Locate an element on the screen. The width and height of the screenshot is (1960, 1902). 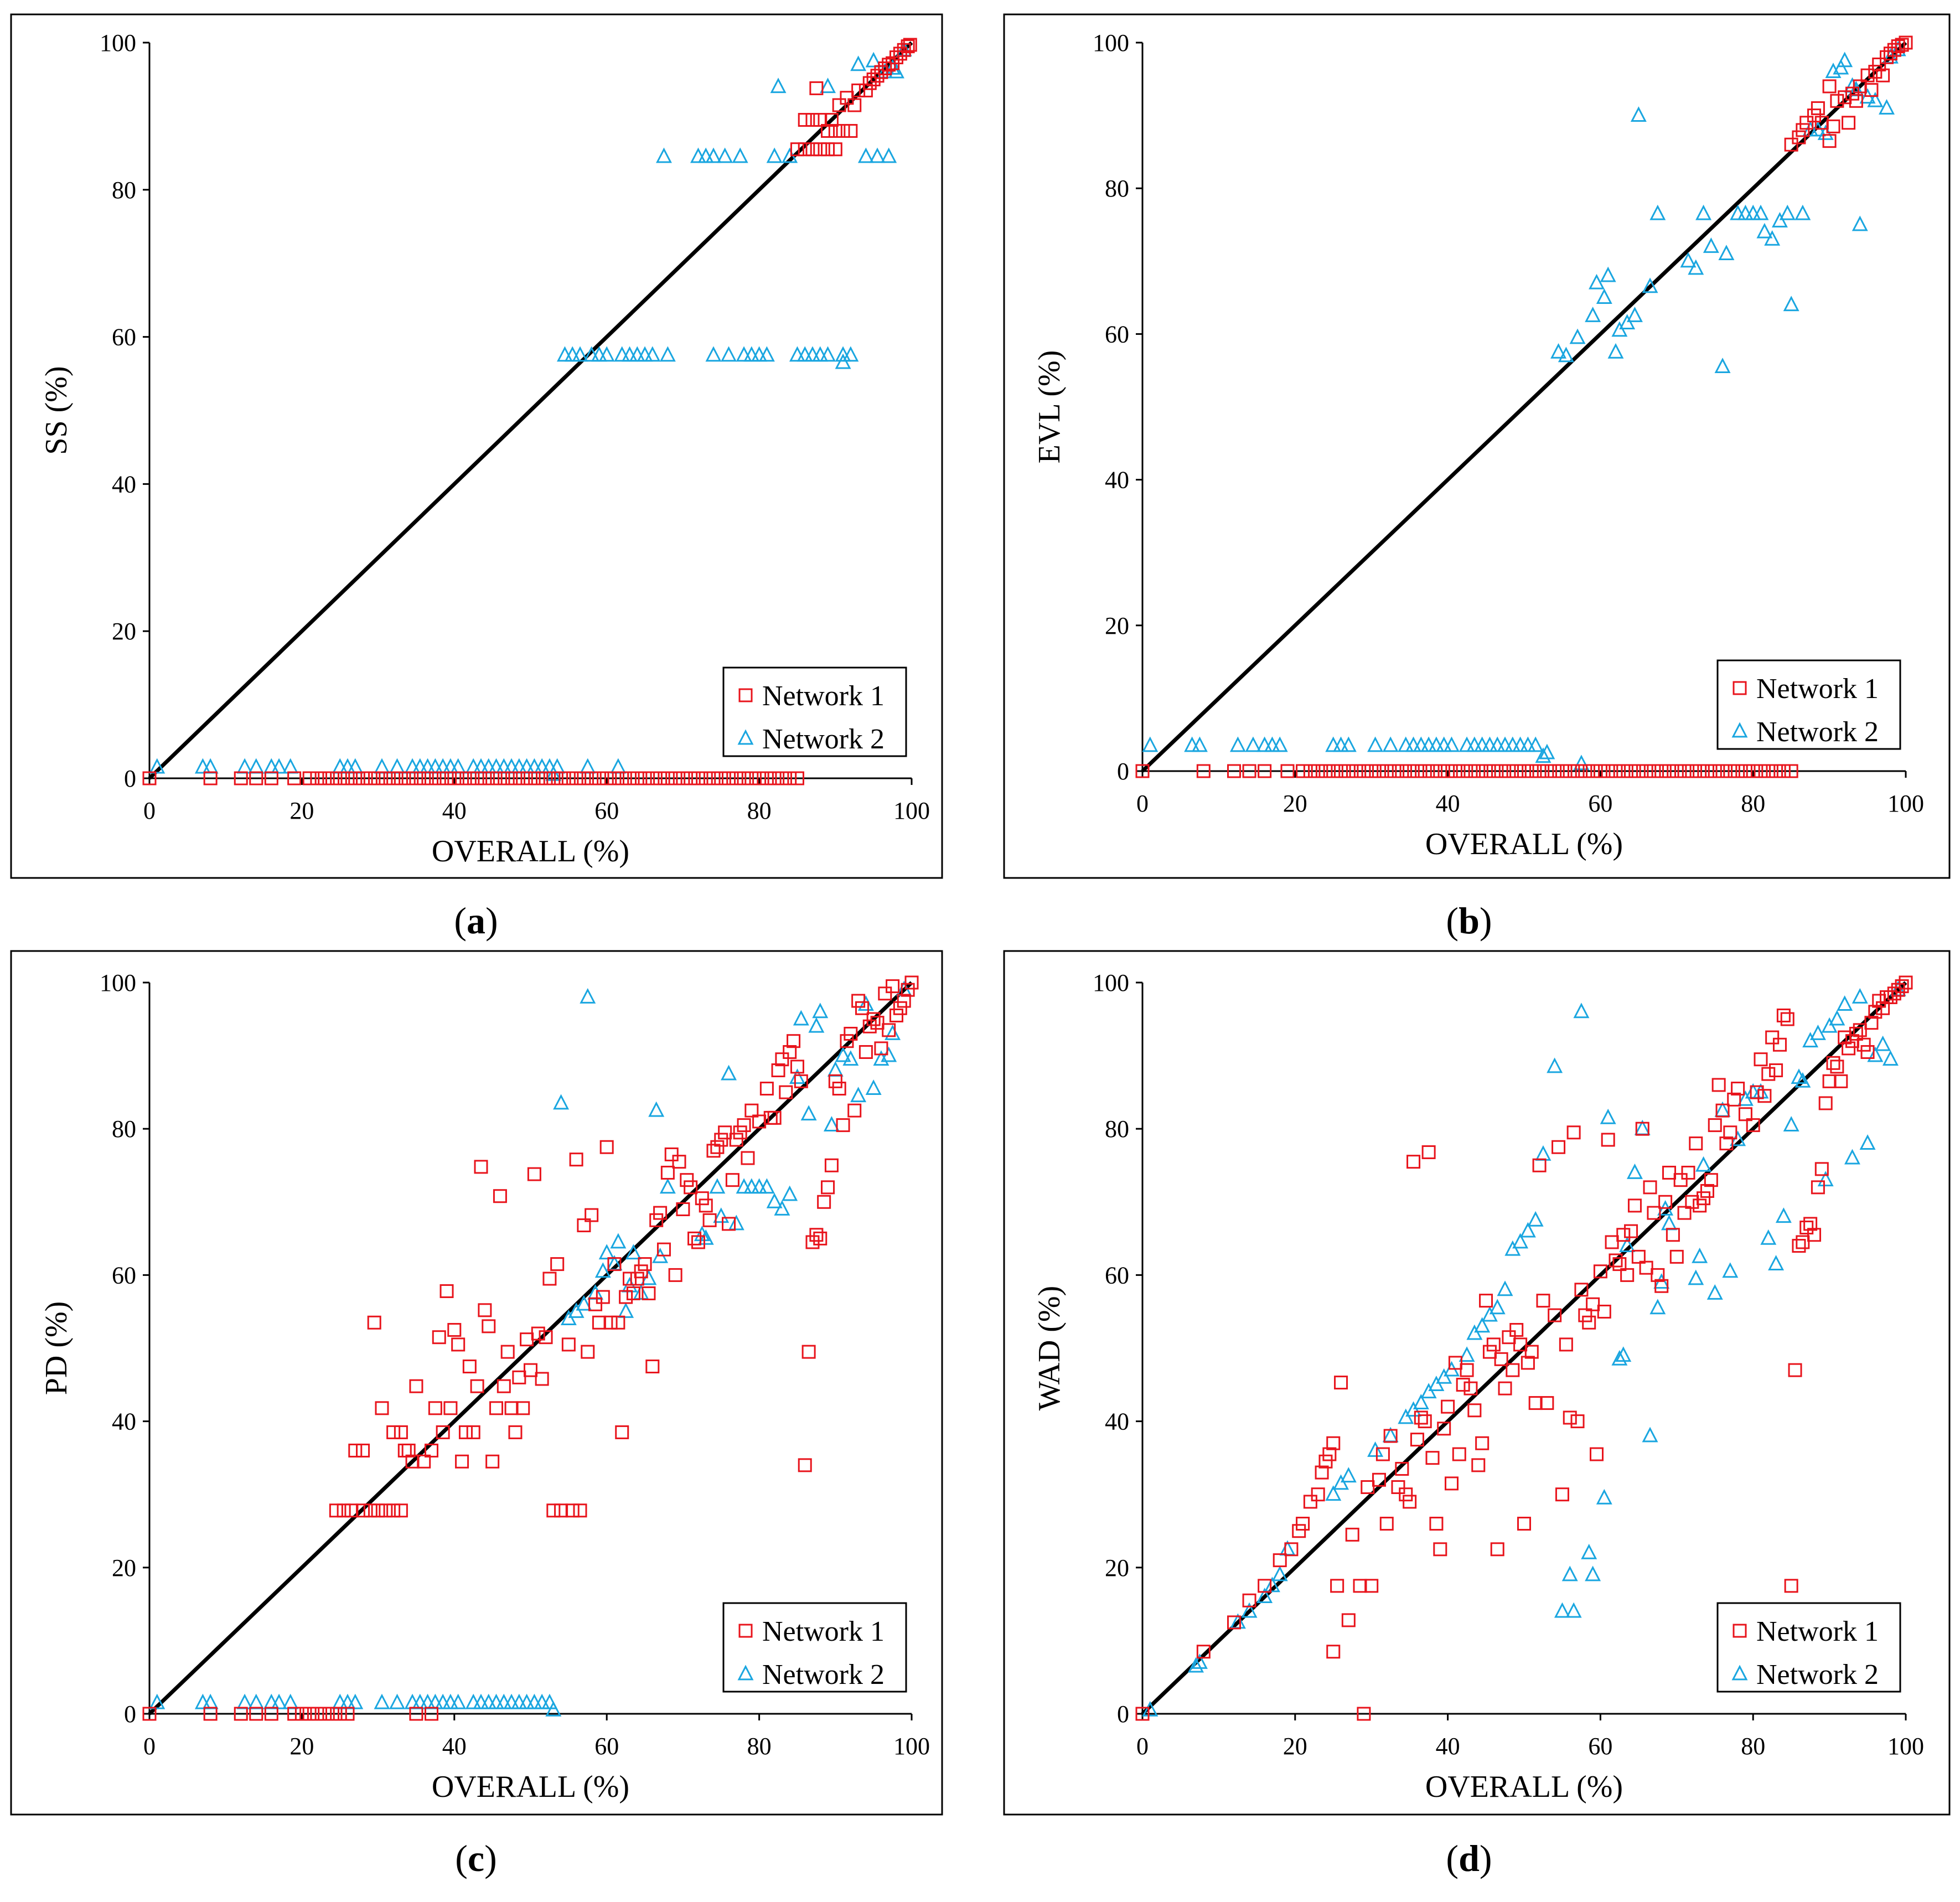
x-axis-title: OVERALL (%) is located at coordinates (1524, 844).